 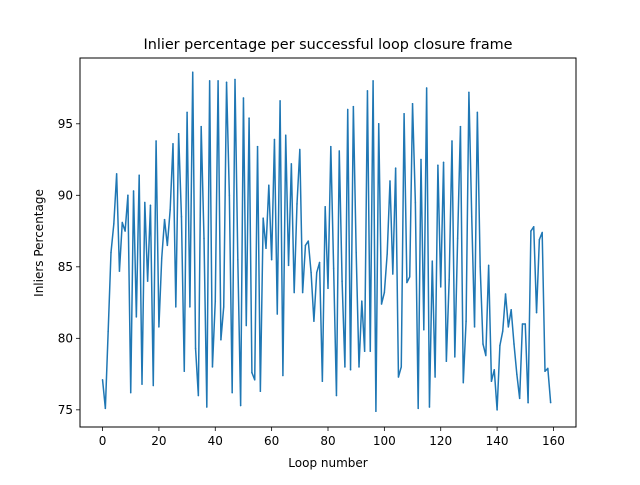 What do you see at coordinates (65, 410) in the screenshot?
I see `y-tick-label: 75` at bounding box center [65, 410].